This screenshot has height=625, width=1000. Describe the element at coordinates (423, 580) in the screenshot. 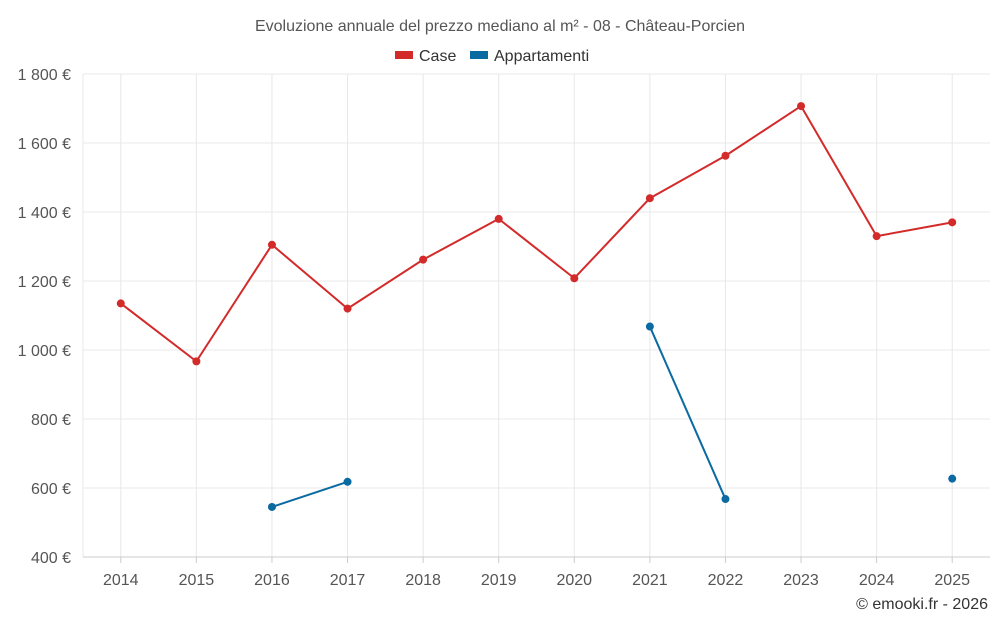

I see `x-tick-label: 2018` at that location.